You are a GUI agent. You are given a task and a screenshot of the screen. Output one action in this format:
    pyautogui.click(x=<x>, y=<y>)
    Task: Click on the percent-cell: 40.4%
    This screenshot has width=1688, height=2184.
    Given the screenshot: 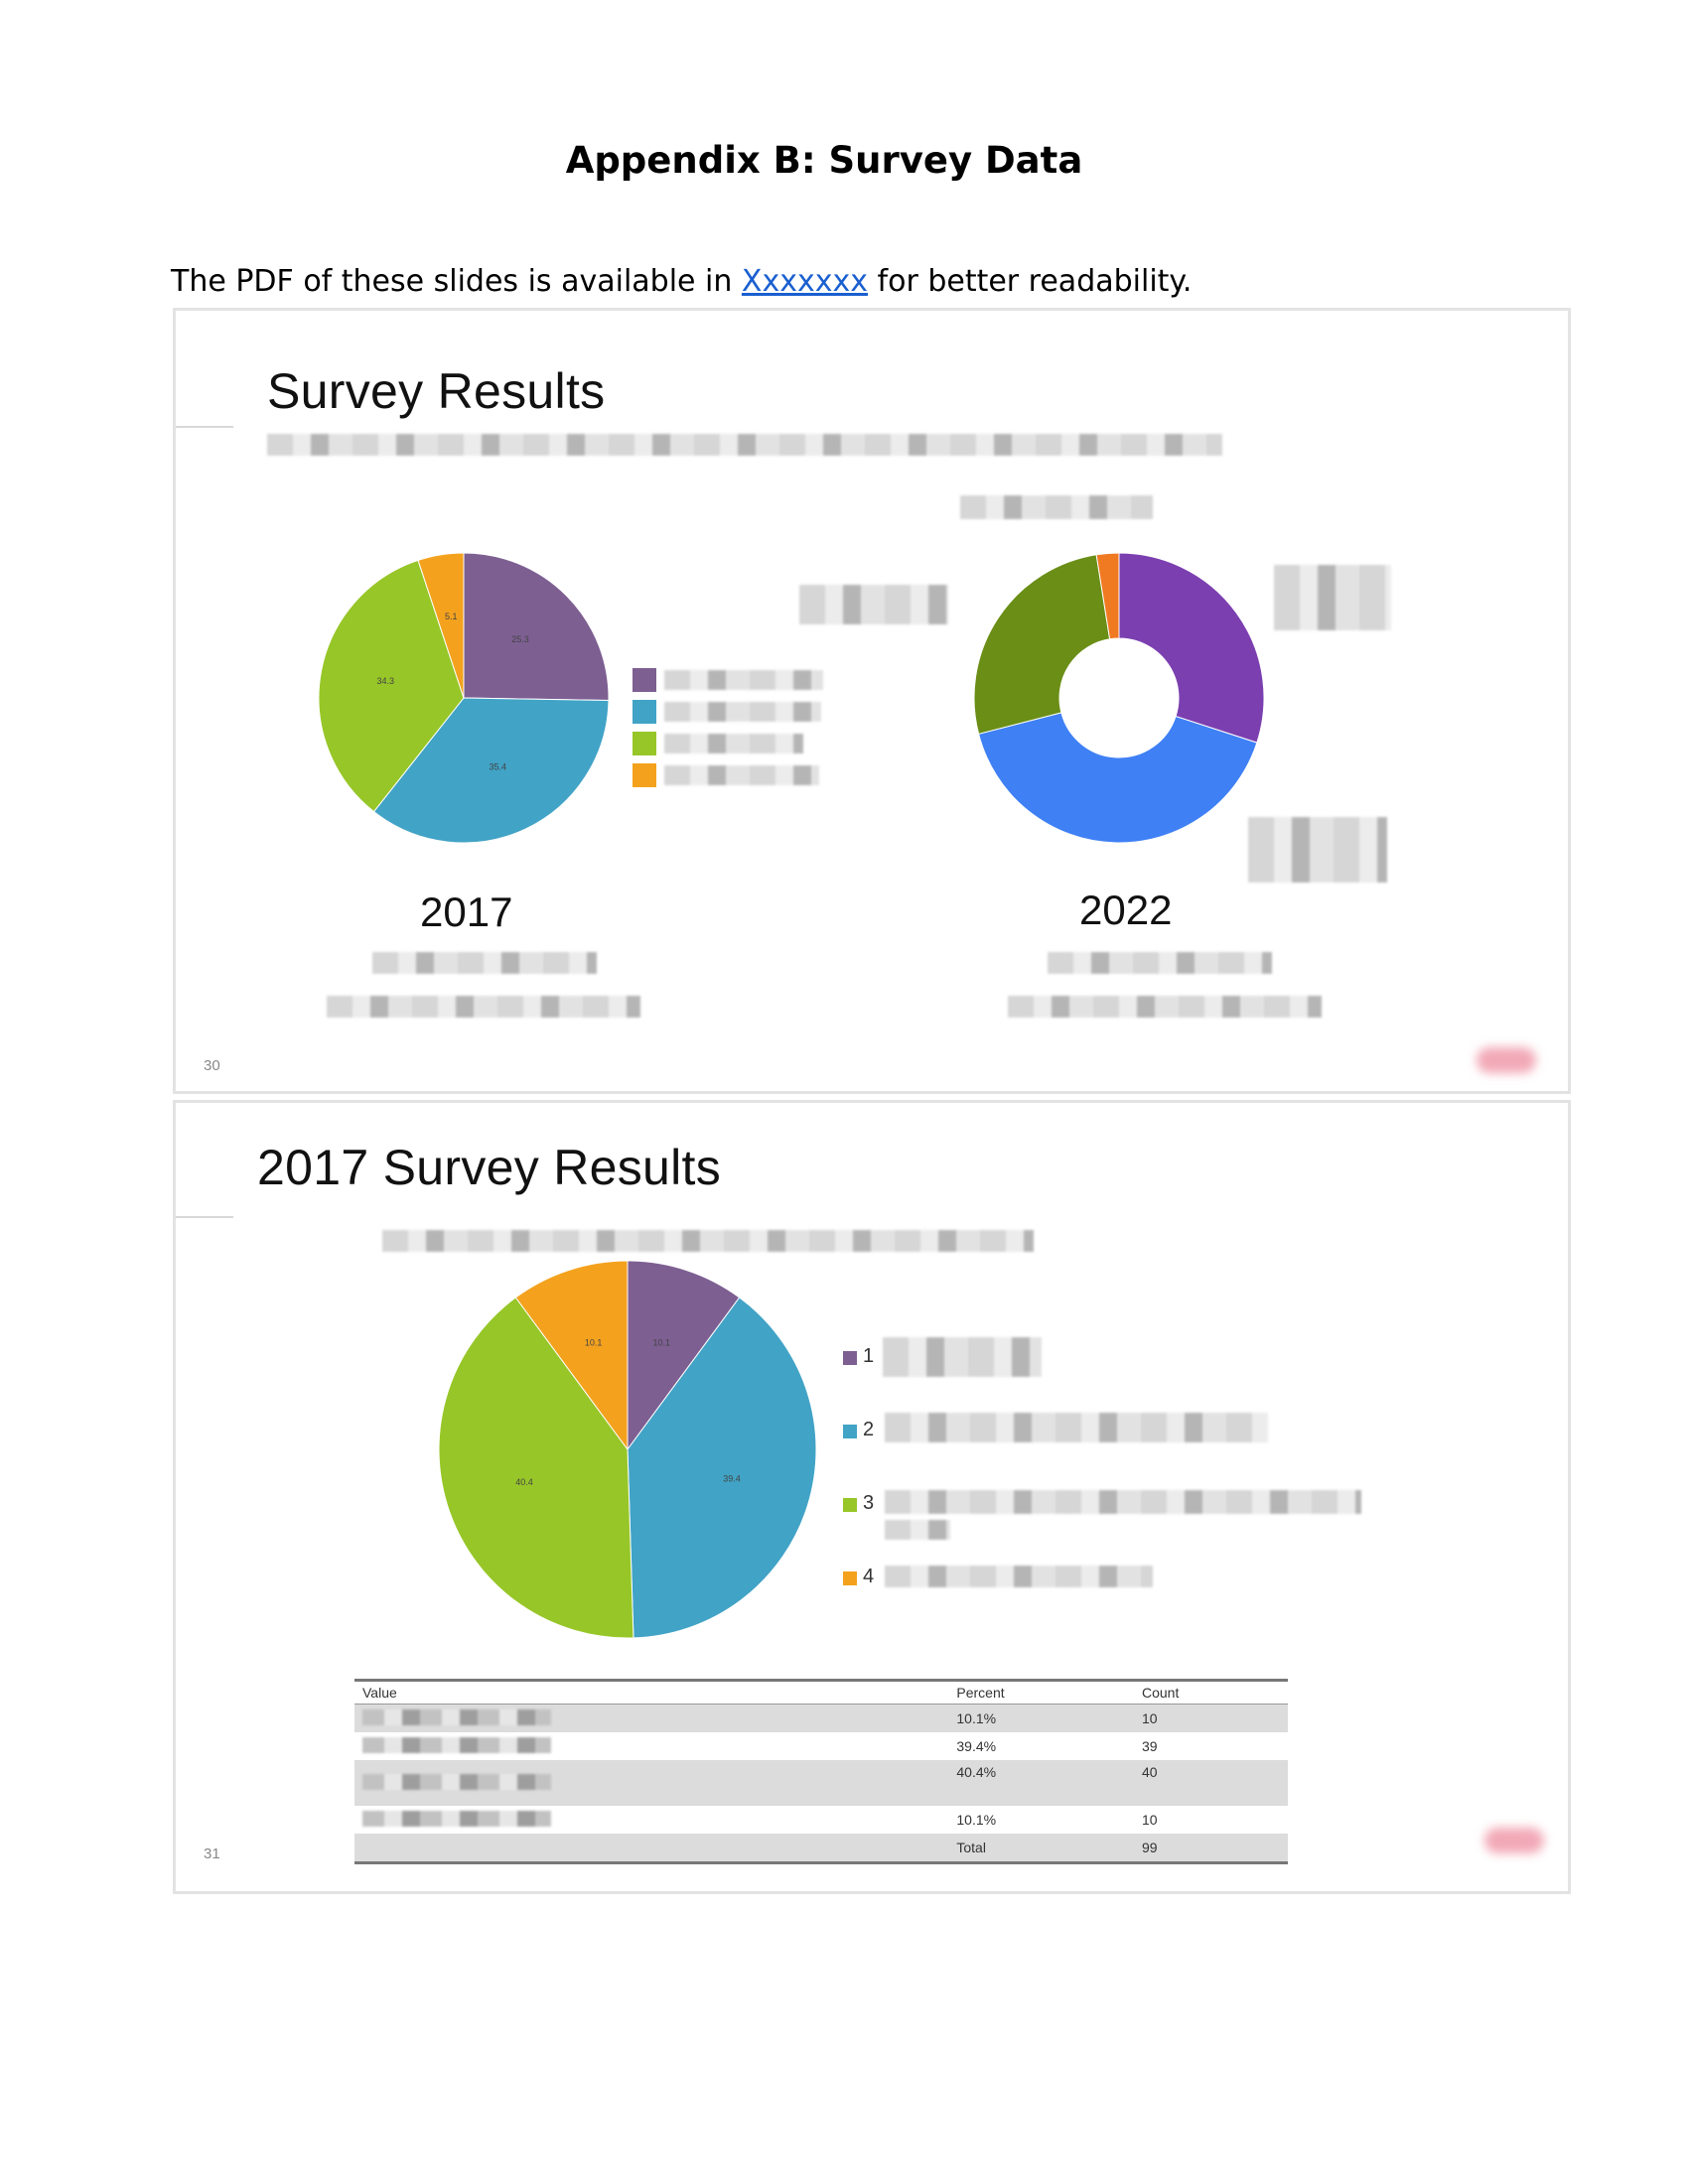 What is the action you would take?
    pyautogui.click(x=1041, y=1783)
    